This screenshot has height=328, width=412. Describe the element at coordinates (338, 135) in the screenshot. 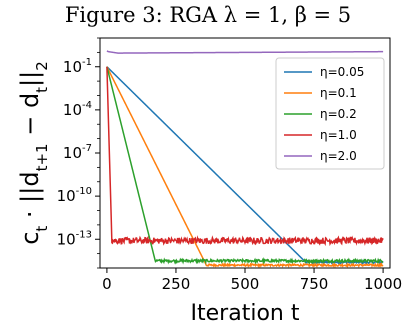

I see `legend-label: η=1.0` at that location.